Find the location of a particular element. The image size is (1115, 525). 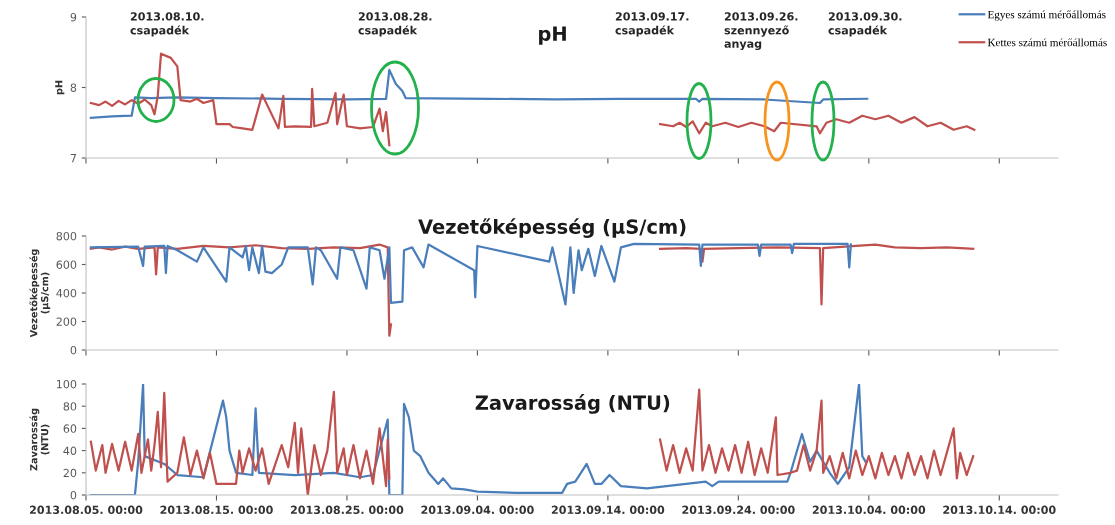

y-tick-label: 400 is located at coordinates (66, 293).